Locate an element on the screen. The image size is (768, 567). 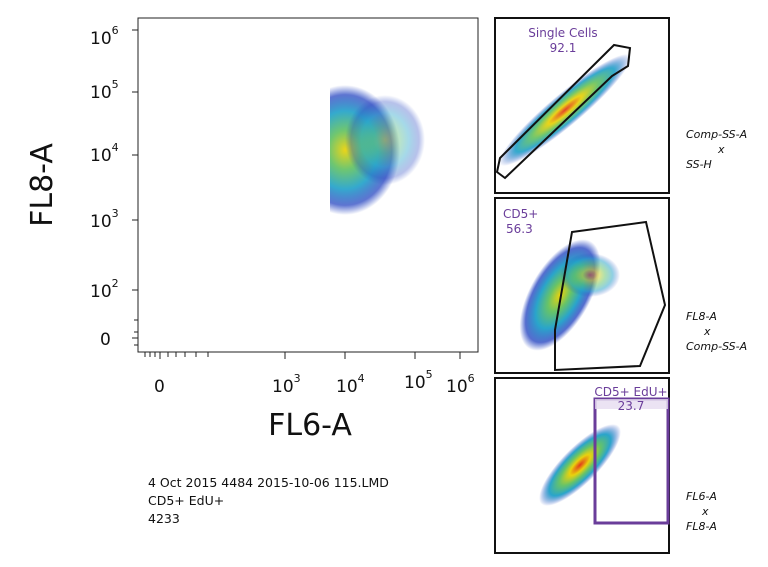
x-tick-label: 0 is located at coordinates (159, 387).